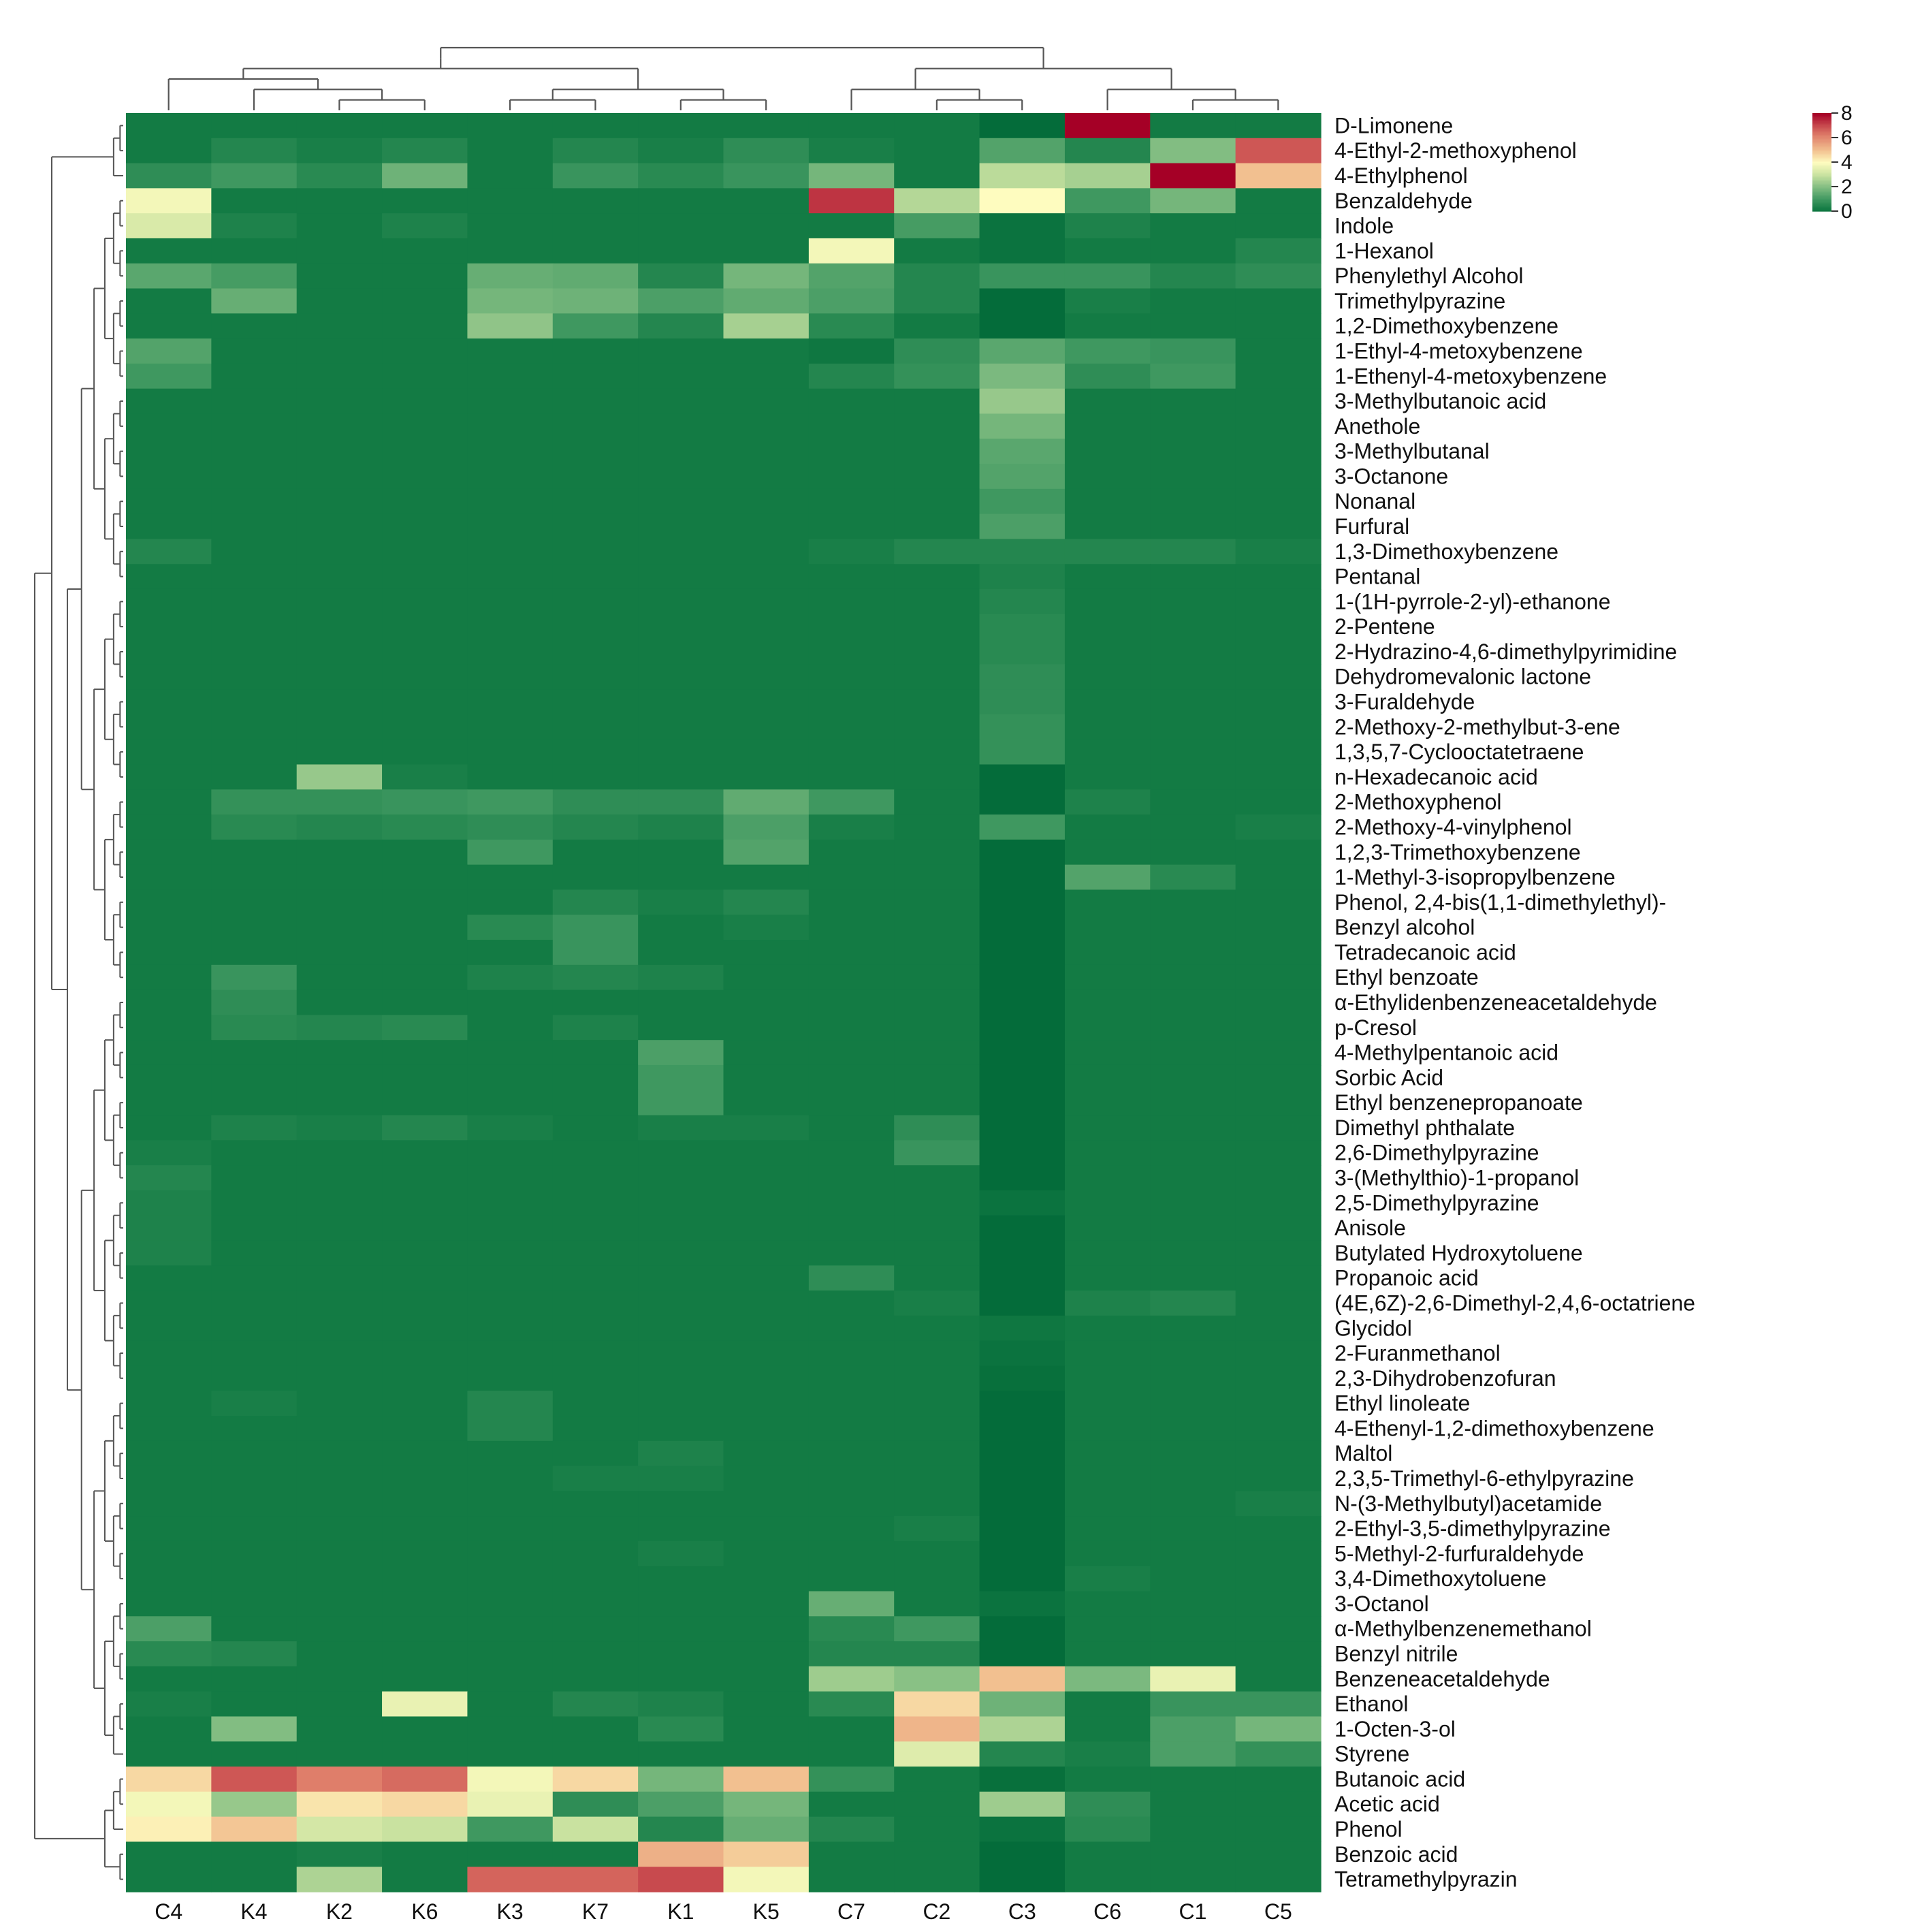  What do you see at coordinates (1494, 1428) in the screenshot?
I see `row-label: 4-Ethenyl-1,2-dimethoxybenzene` at bounding box center [1494, 1428].